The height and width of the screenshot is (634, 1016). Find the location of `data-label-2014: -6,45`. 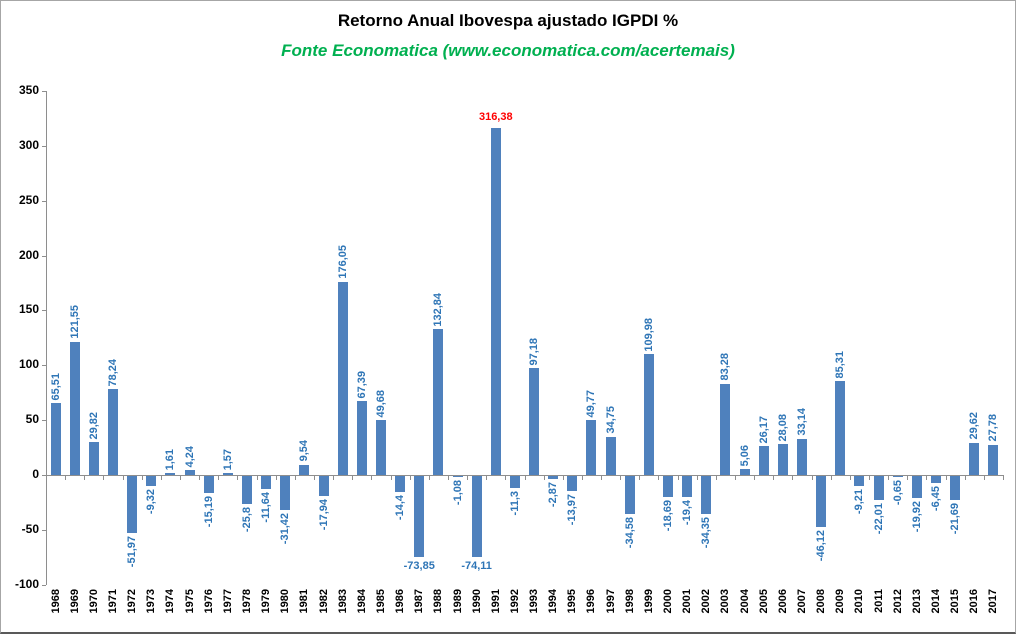

data-label-2014: -6,45 is located at coordinates (936, 499).